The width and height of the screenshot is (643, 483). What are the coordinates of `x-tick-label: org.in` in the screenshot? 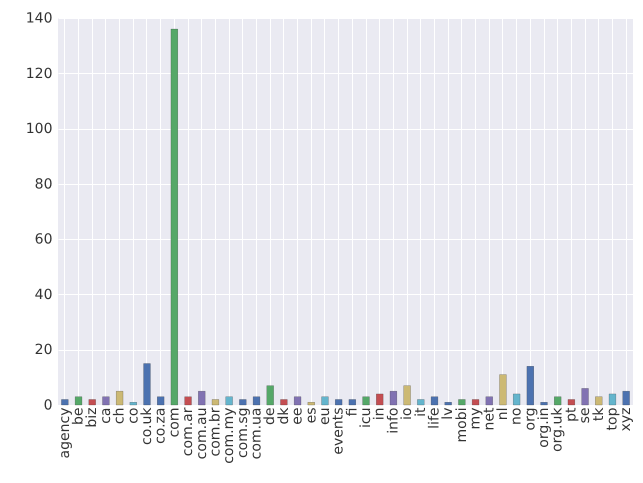 It's located at (544, 428).